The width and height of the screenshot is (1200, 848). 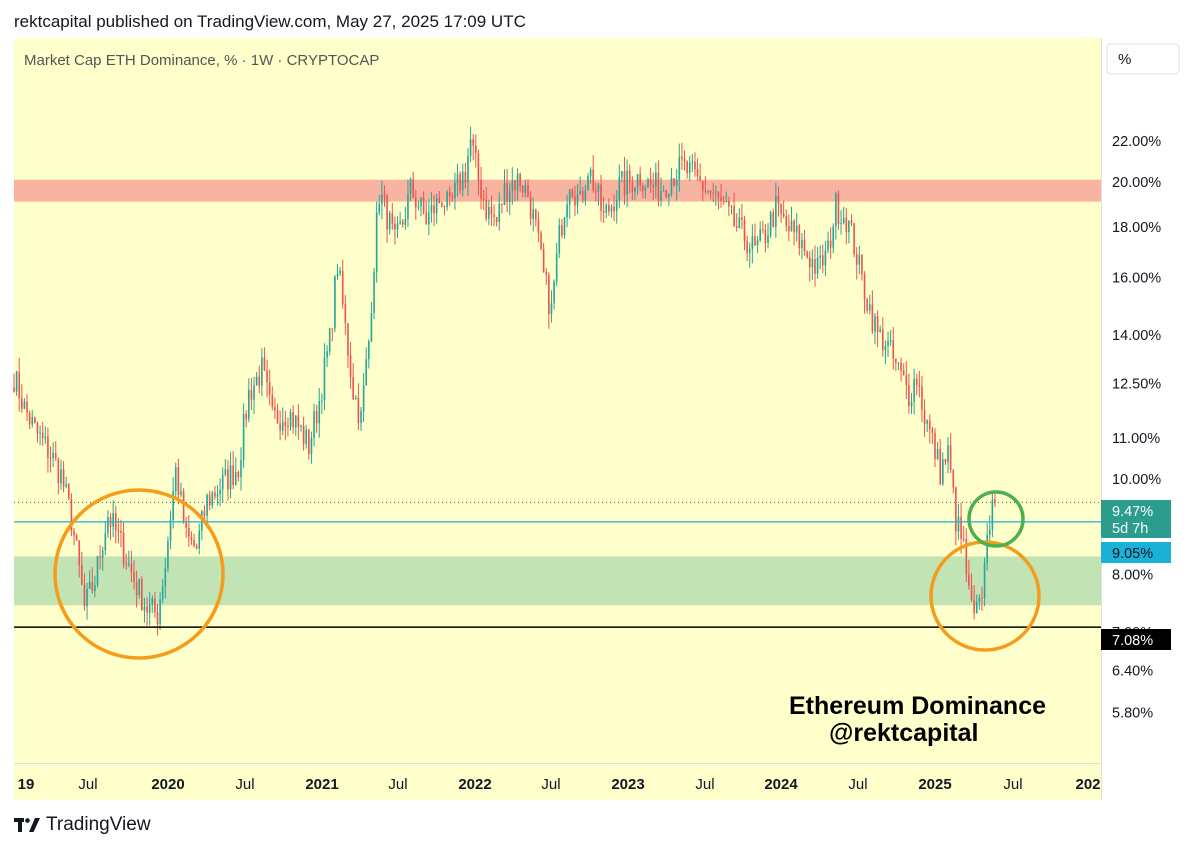 What do you see at coordinates (627, 784) in the screenshot?
I see `x-tick-label: 2023` at bounding box center [627, 784].